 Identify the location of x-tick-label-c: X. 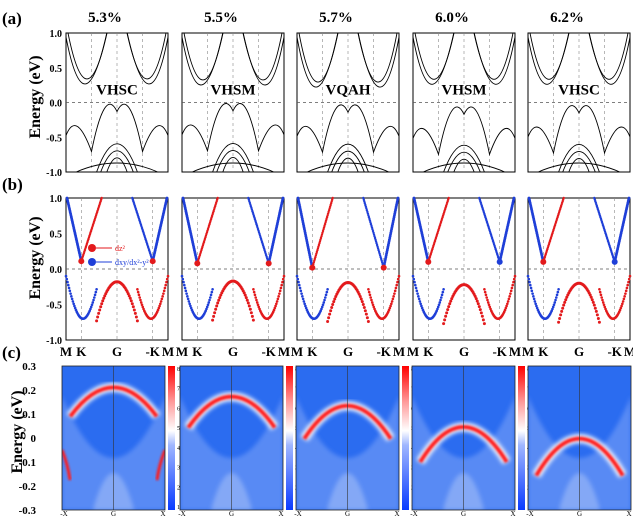
(162, 513).